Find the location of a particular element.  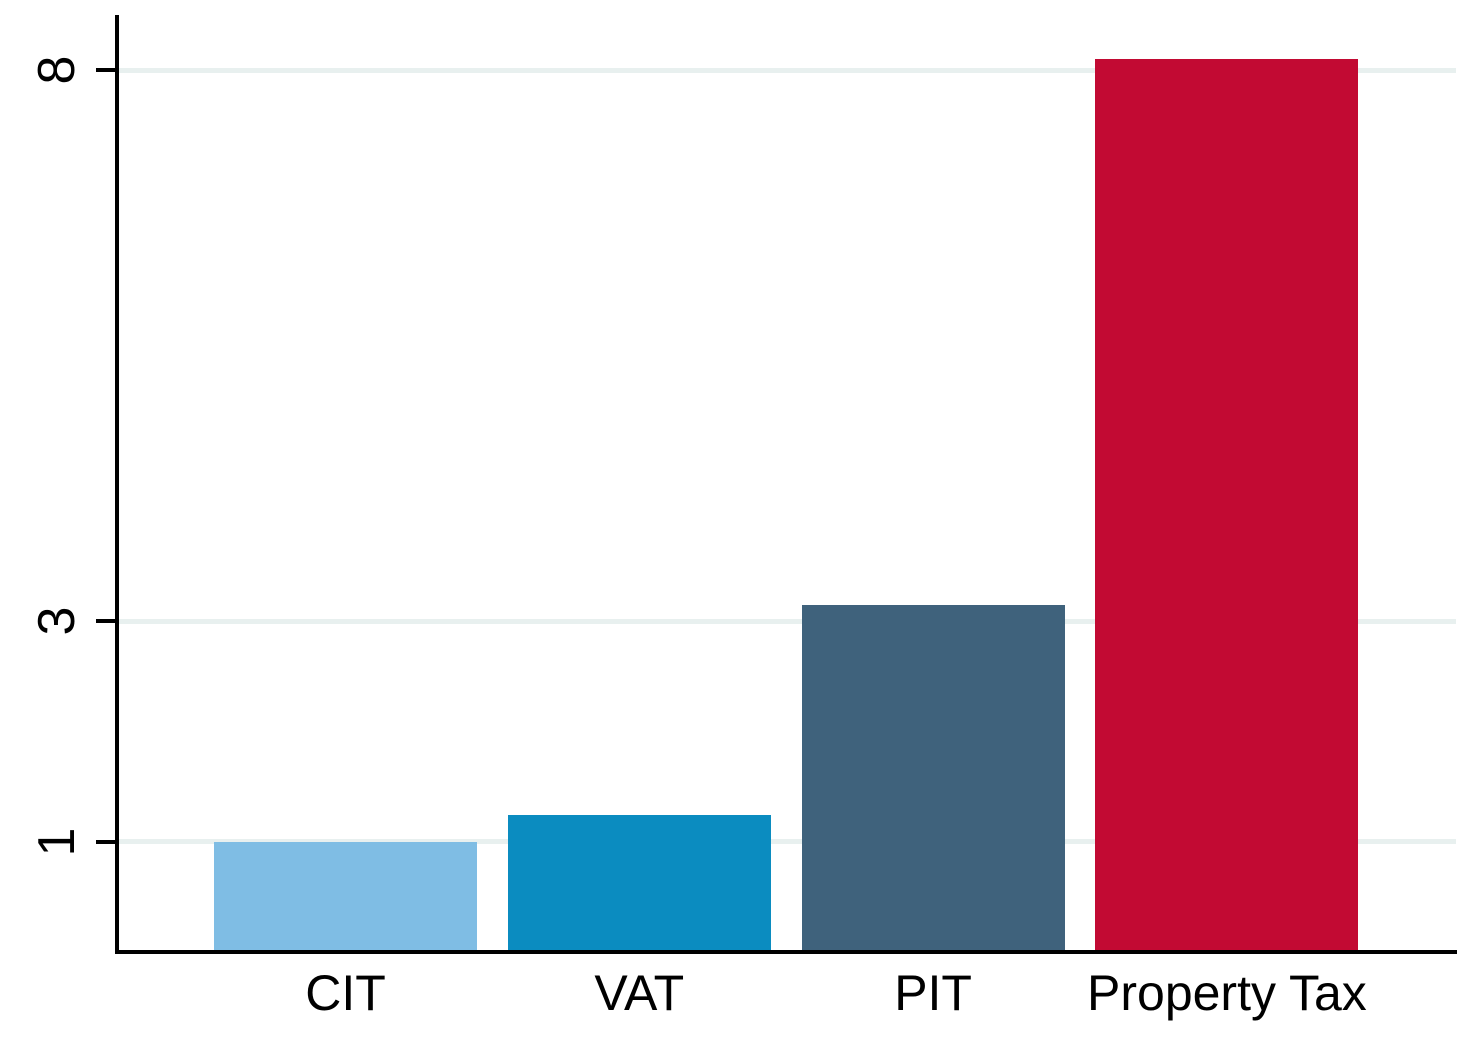

x-axis-line is located at coordinates (786, 952).